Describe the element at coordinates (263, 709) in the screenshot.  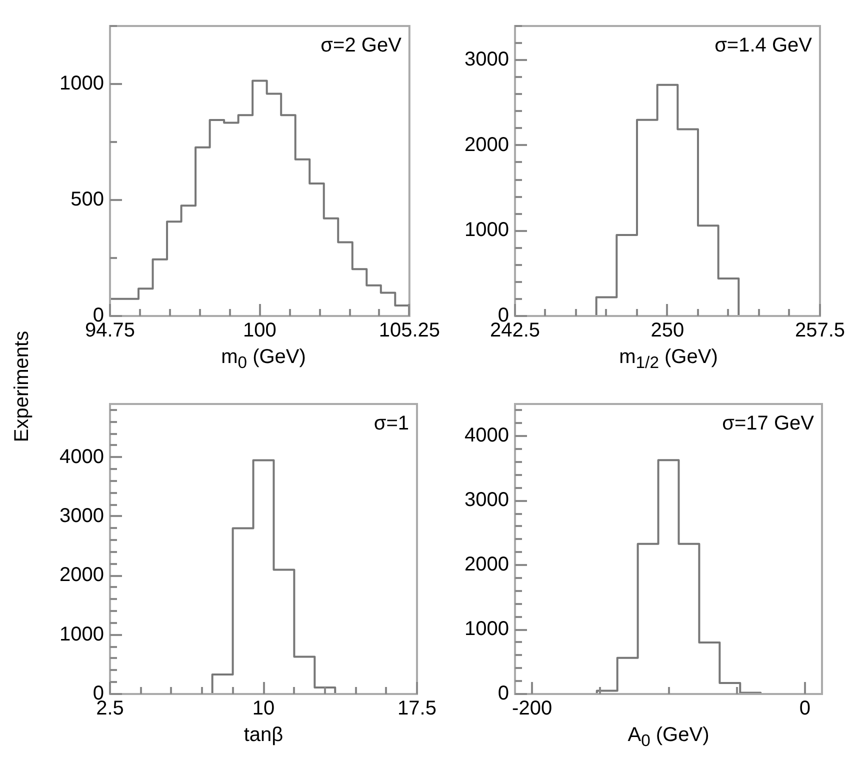
I see `x-tick-label: 10` at that location.